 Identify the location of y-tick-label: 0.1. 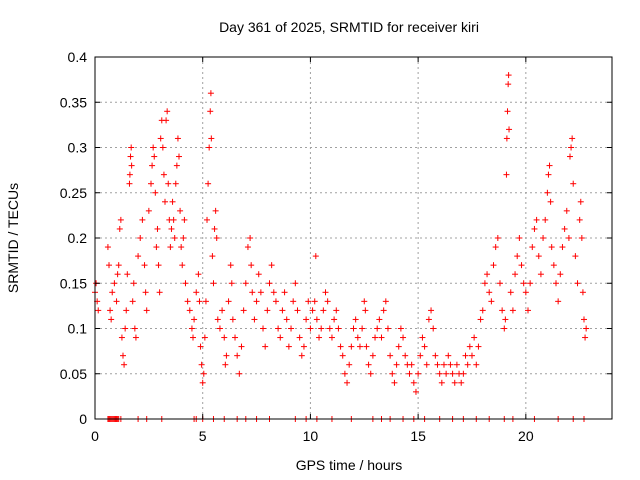
(78, 329).